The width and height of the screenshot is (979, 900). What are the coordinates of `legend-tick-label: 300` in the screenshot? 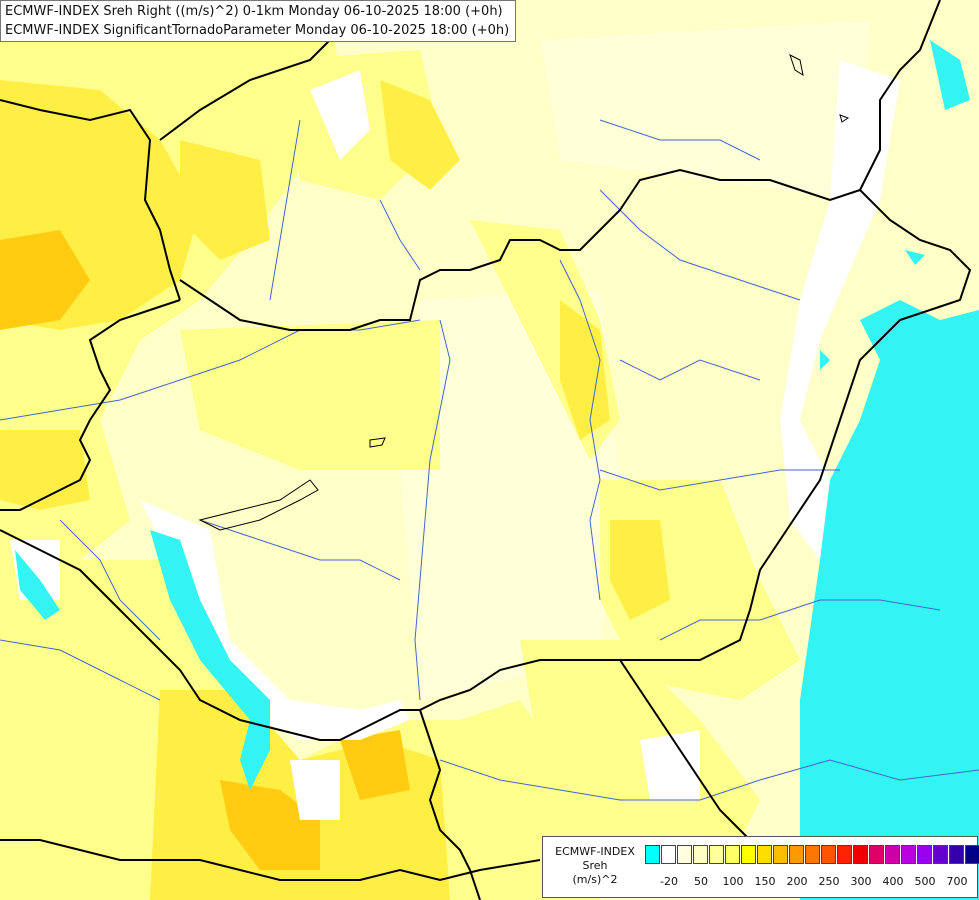 It's located at (861, 881).